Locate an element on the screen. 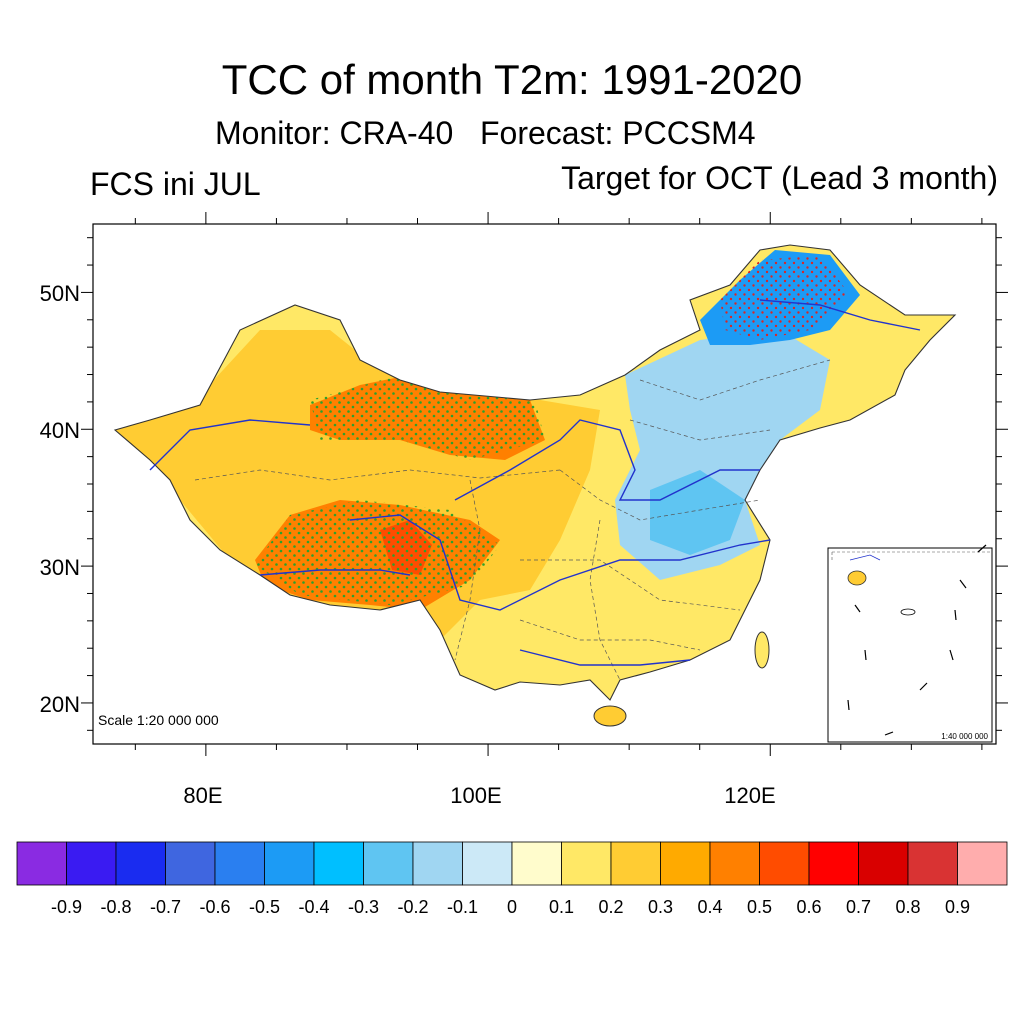  colorbar-label: 0.4 is located at coordinates (709, 907).